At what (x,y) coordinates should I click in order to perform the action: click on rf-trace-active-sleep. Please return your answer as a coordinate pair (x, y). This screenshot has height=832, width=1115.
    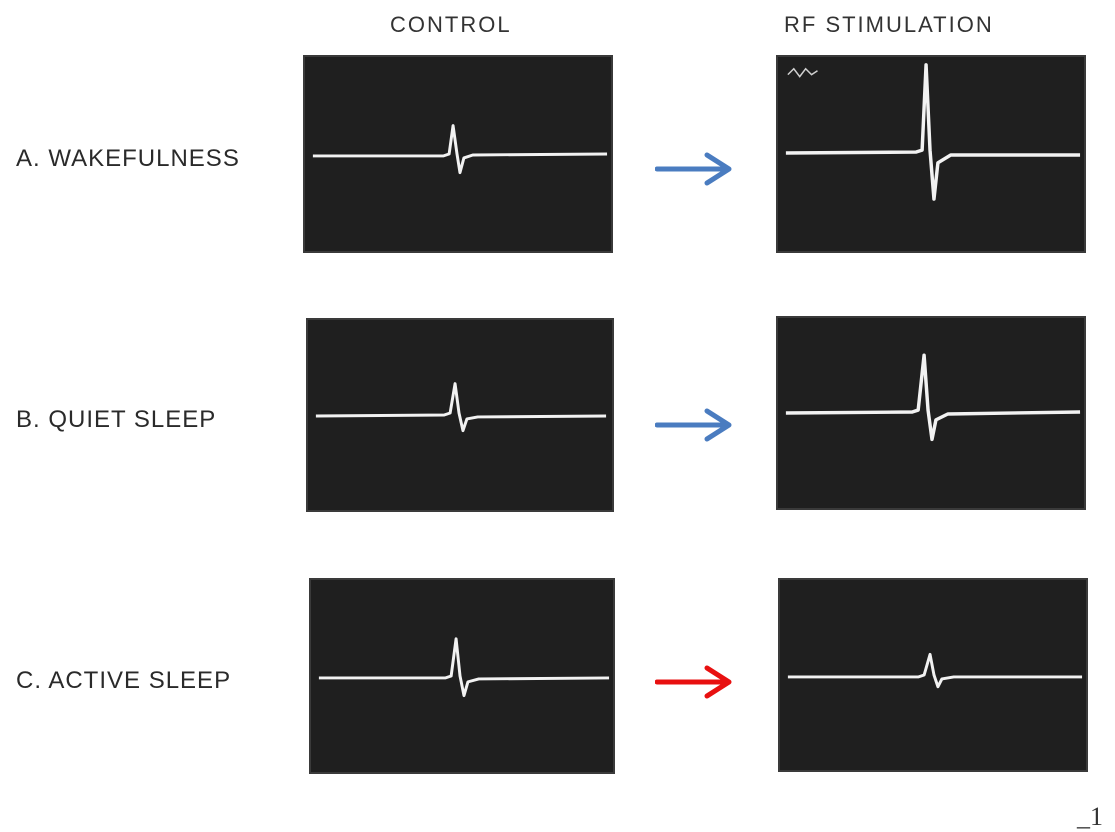
    Looking at the image, I should click on (935, 670).